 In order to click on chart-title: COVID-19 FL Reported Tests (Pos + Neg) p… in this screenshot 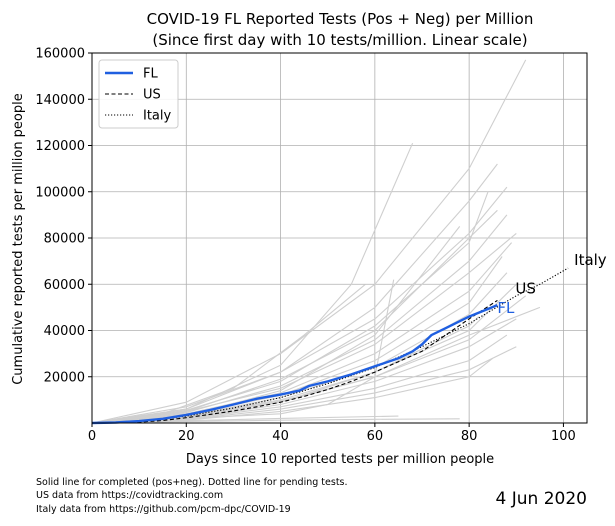, I will do `click(340, 19)`.